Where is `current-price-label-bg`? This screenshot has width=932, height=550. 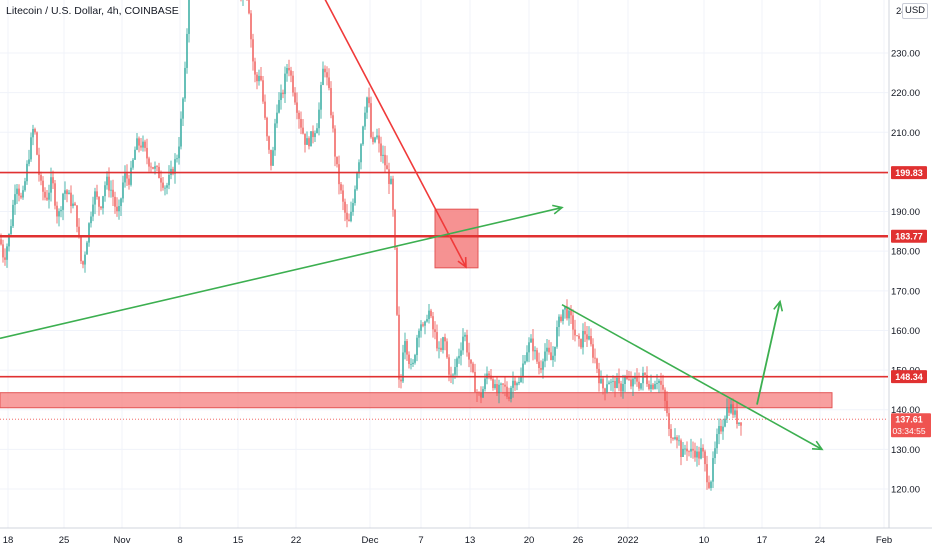
current-price-label-bg is located at coordinates (911, 425).